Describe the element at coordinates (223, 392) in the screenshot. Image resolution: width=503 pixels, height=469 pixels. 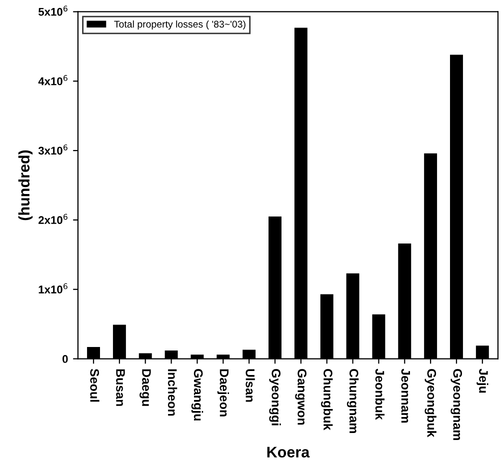
I see `x-tick-label: Daejeon` at that location.